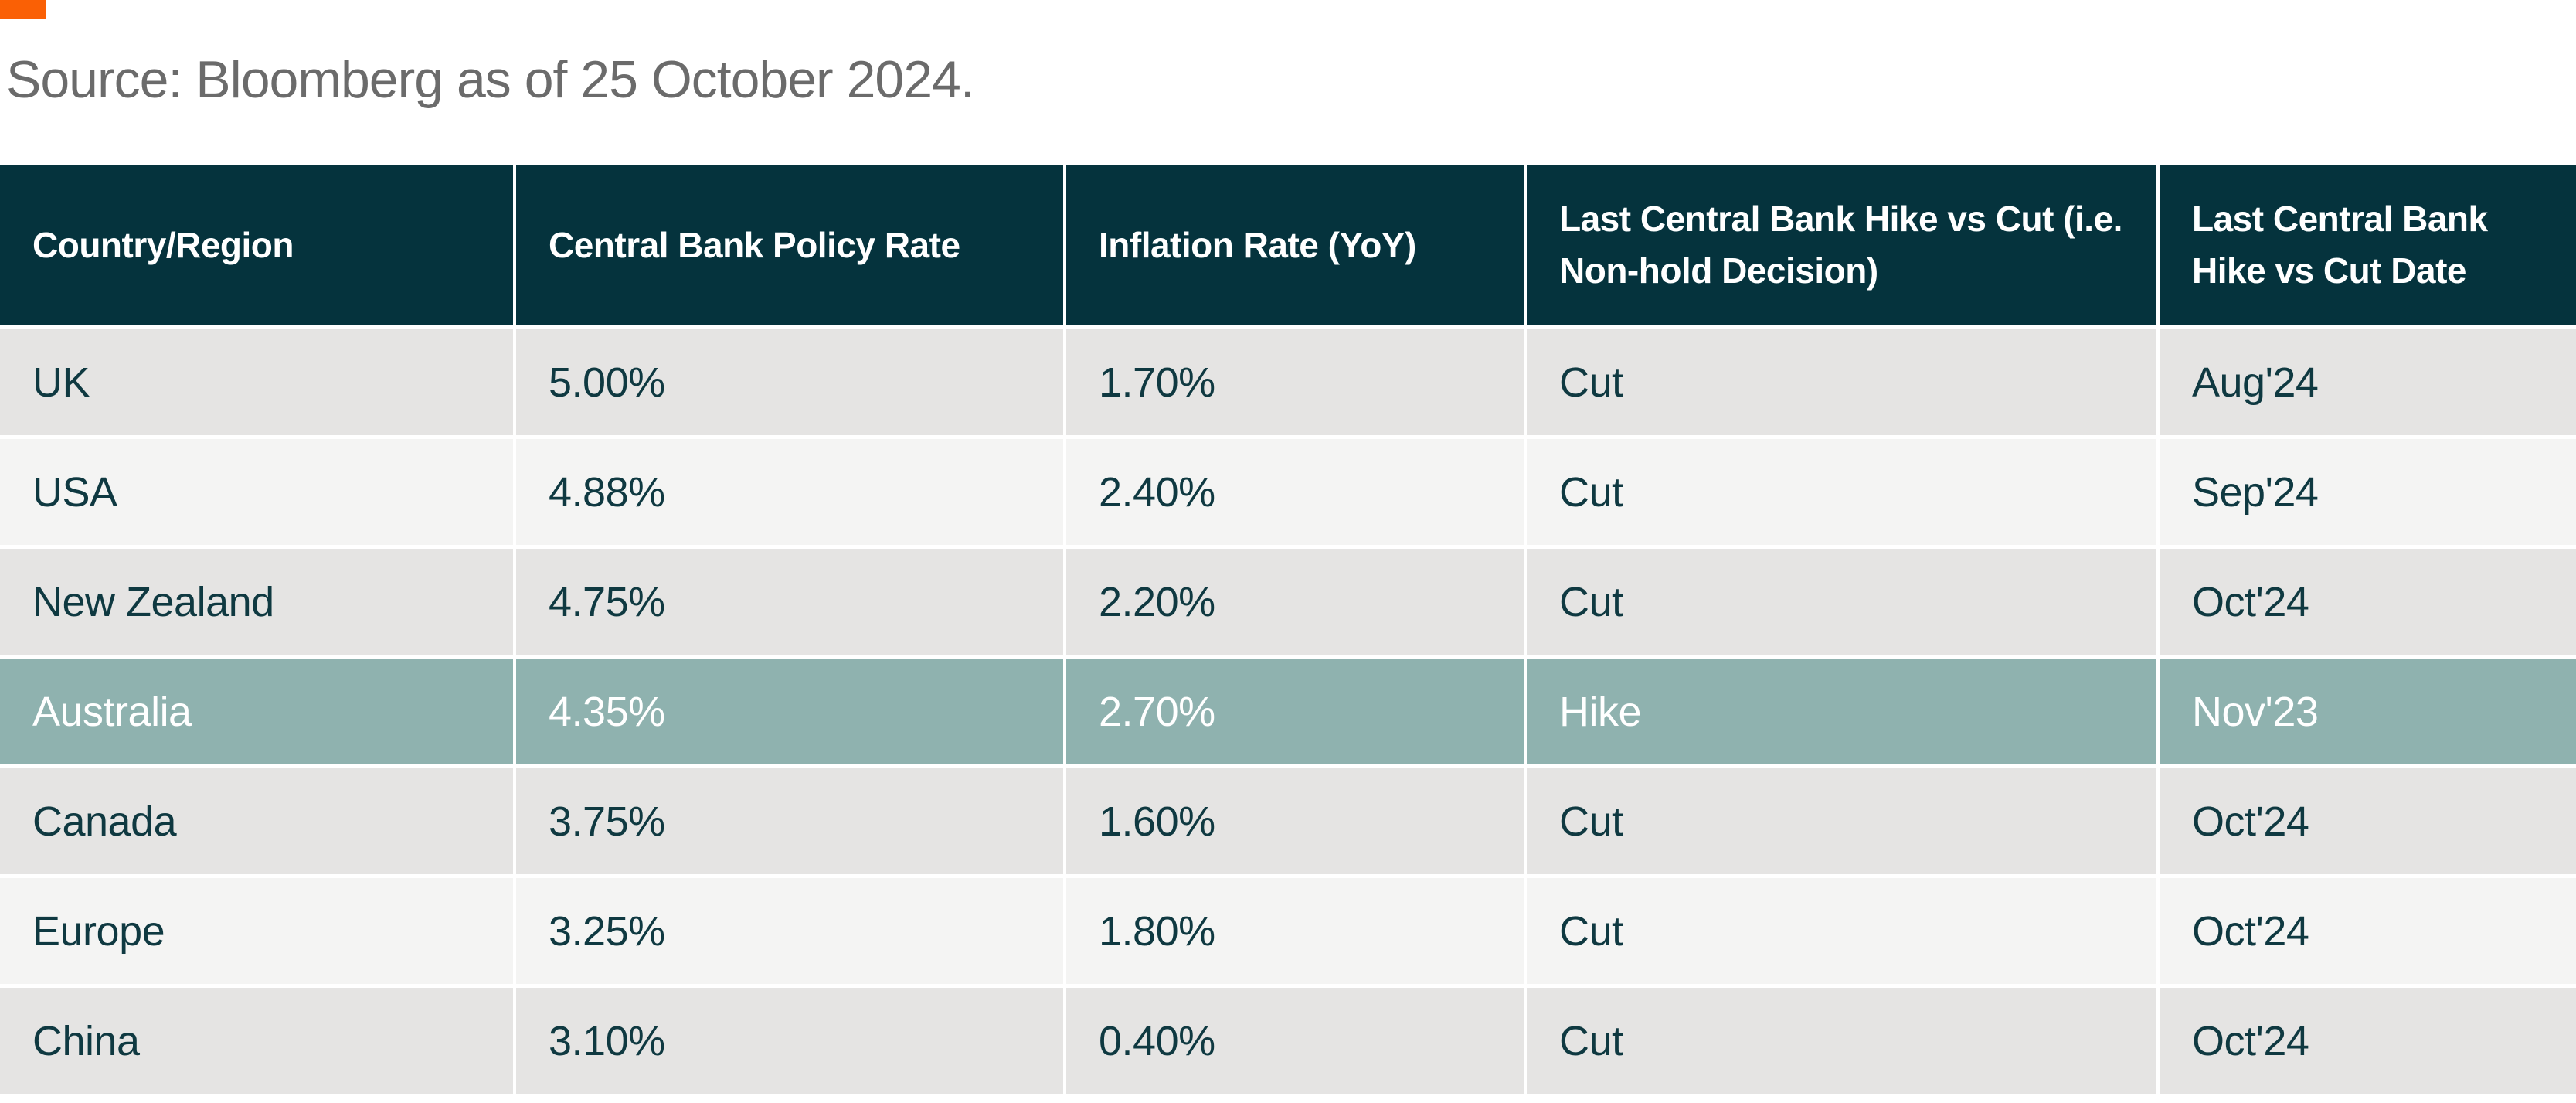 The height and width of the screenshot is (1103, 2576). I want to click on cell-policy_rate: 5.00%, so click(791, 384).